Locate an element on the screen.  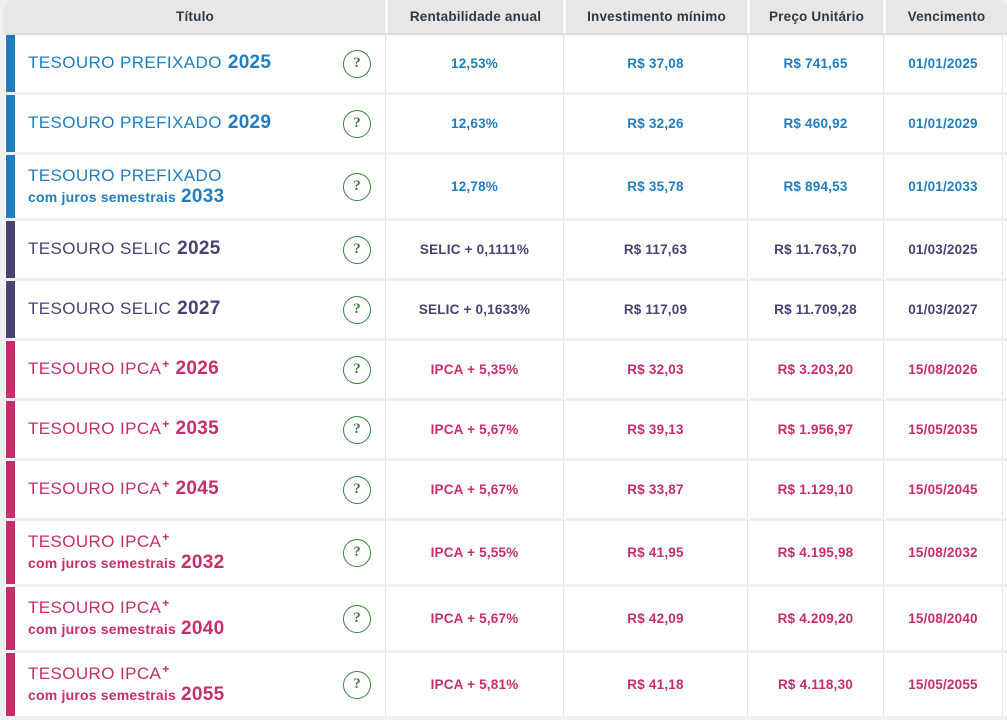
bond-title: TESOURO IPCA+ 2026 is located at coordinates (123, 369).